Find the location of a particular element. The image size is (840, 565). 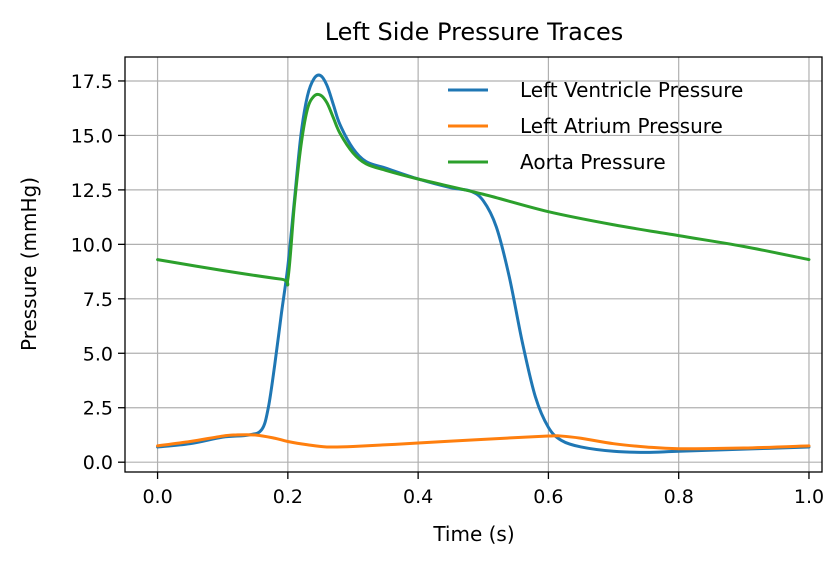

x-tick-label: 1.0 is located at coordinates (809, 497).